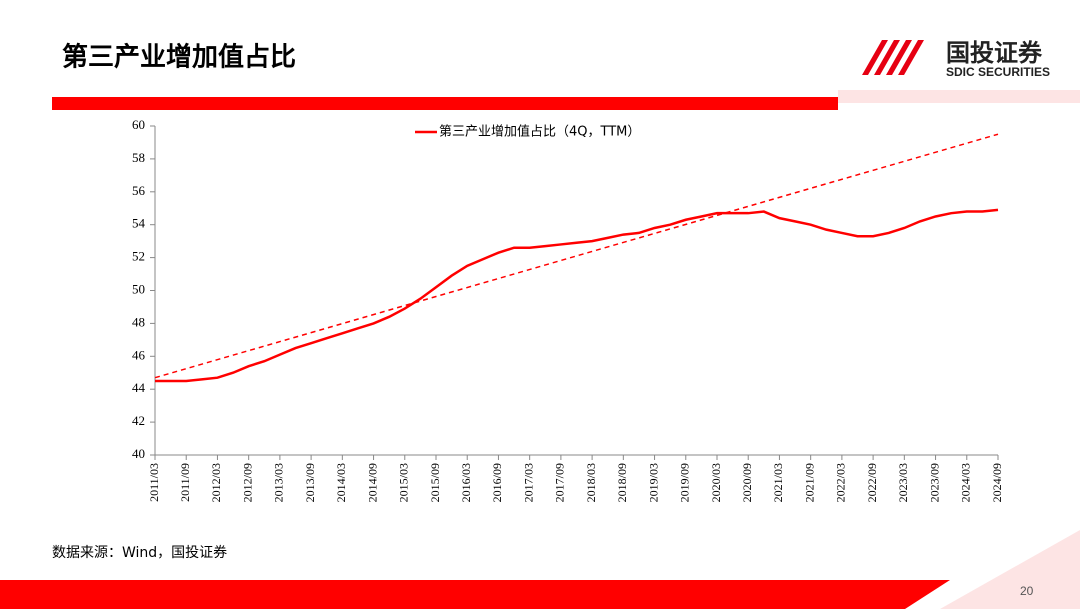 This screenshot has width=1080, height=614. I want to click on logo-sub: SDIC SECURITIES, so click(998, 72).